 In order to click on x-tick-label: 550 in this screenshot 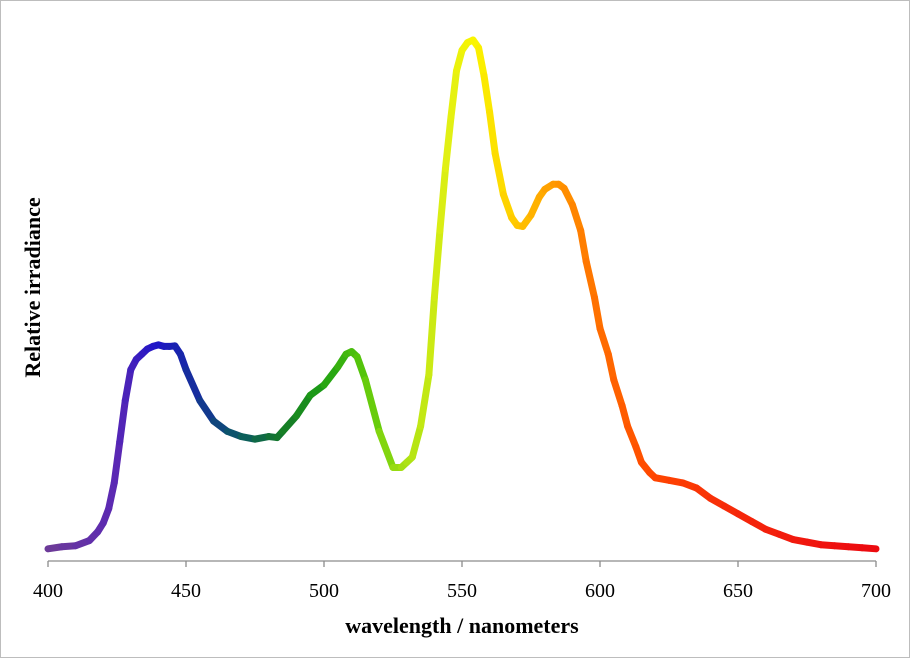, I will do `click(462, 591)`.